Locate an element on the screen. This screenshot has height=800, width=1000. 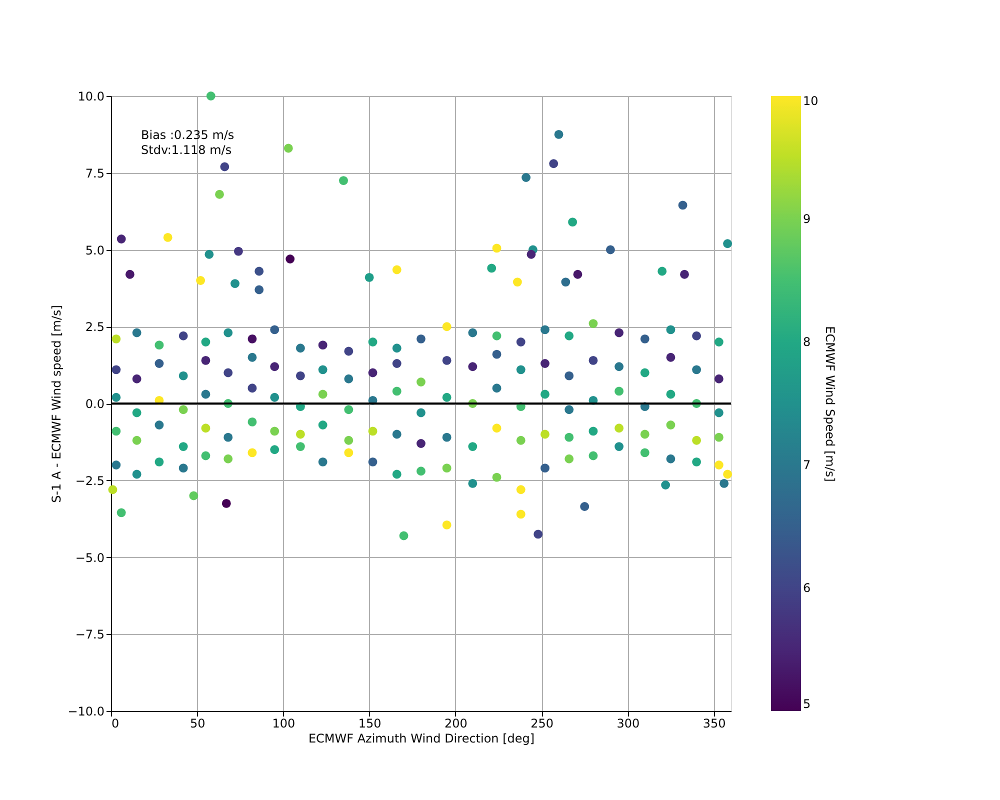
annotation: Stdv:1.118 m/s is located at coordinates (186, 150).